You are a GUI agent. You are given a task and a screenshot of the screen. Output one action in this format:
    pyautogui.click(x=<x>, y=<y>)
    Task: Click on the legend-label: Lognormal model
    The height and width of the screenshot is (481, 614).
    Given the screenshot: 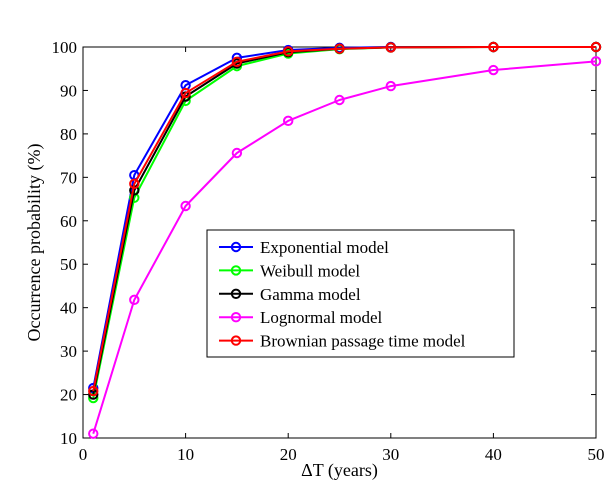 What is the action you would take?
    pyautogui.click(x=321, y=317)
    